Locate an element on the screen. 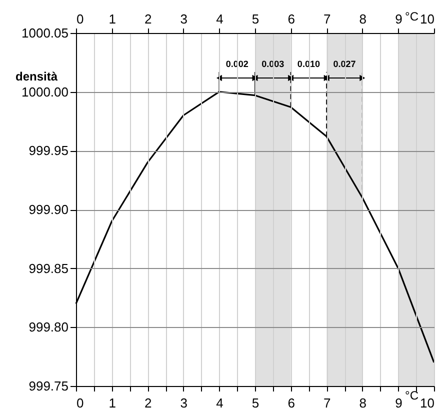 This screenshot has height=419, width=445. x2-tick-label: 5 is located at coordinates (256, 403).